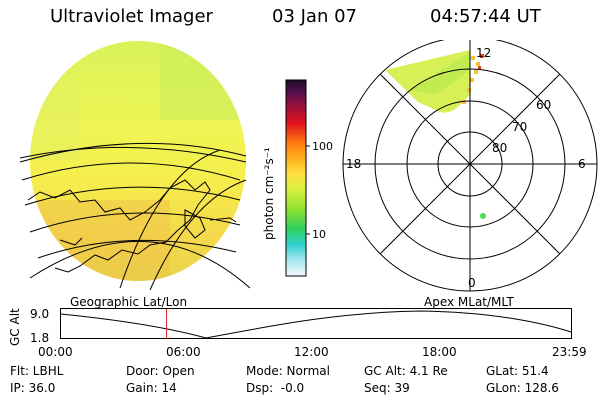 The width and height of the screenshot is (600, 400). I want to click on mlt-label-dawn: 6, so click(582, 164).